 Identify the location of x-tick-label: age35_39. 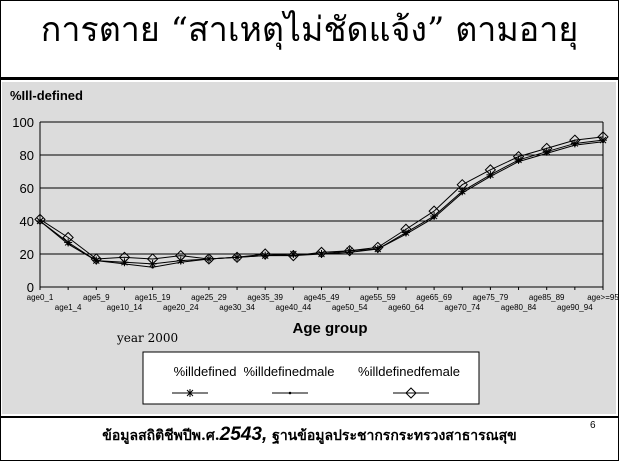
(265, 297).